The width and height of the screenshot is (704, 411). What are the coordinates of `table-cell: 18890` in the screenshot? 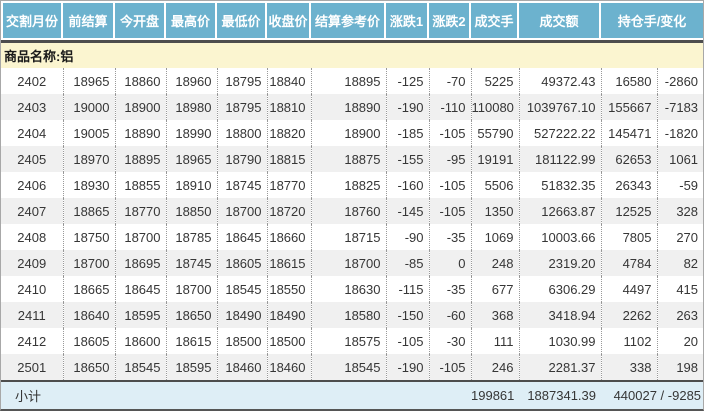 It's located at (349, 107).